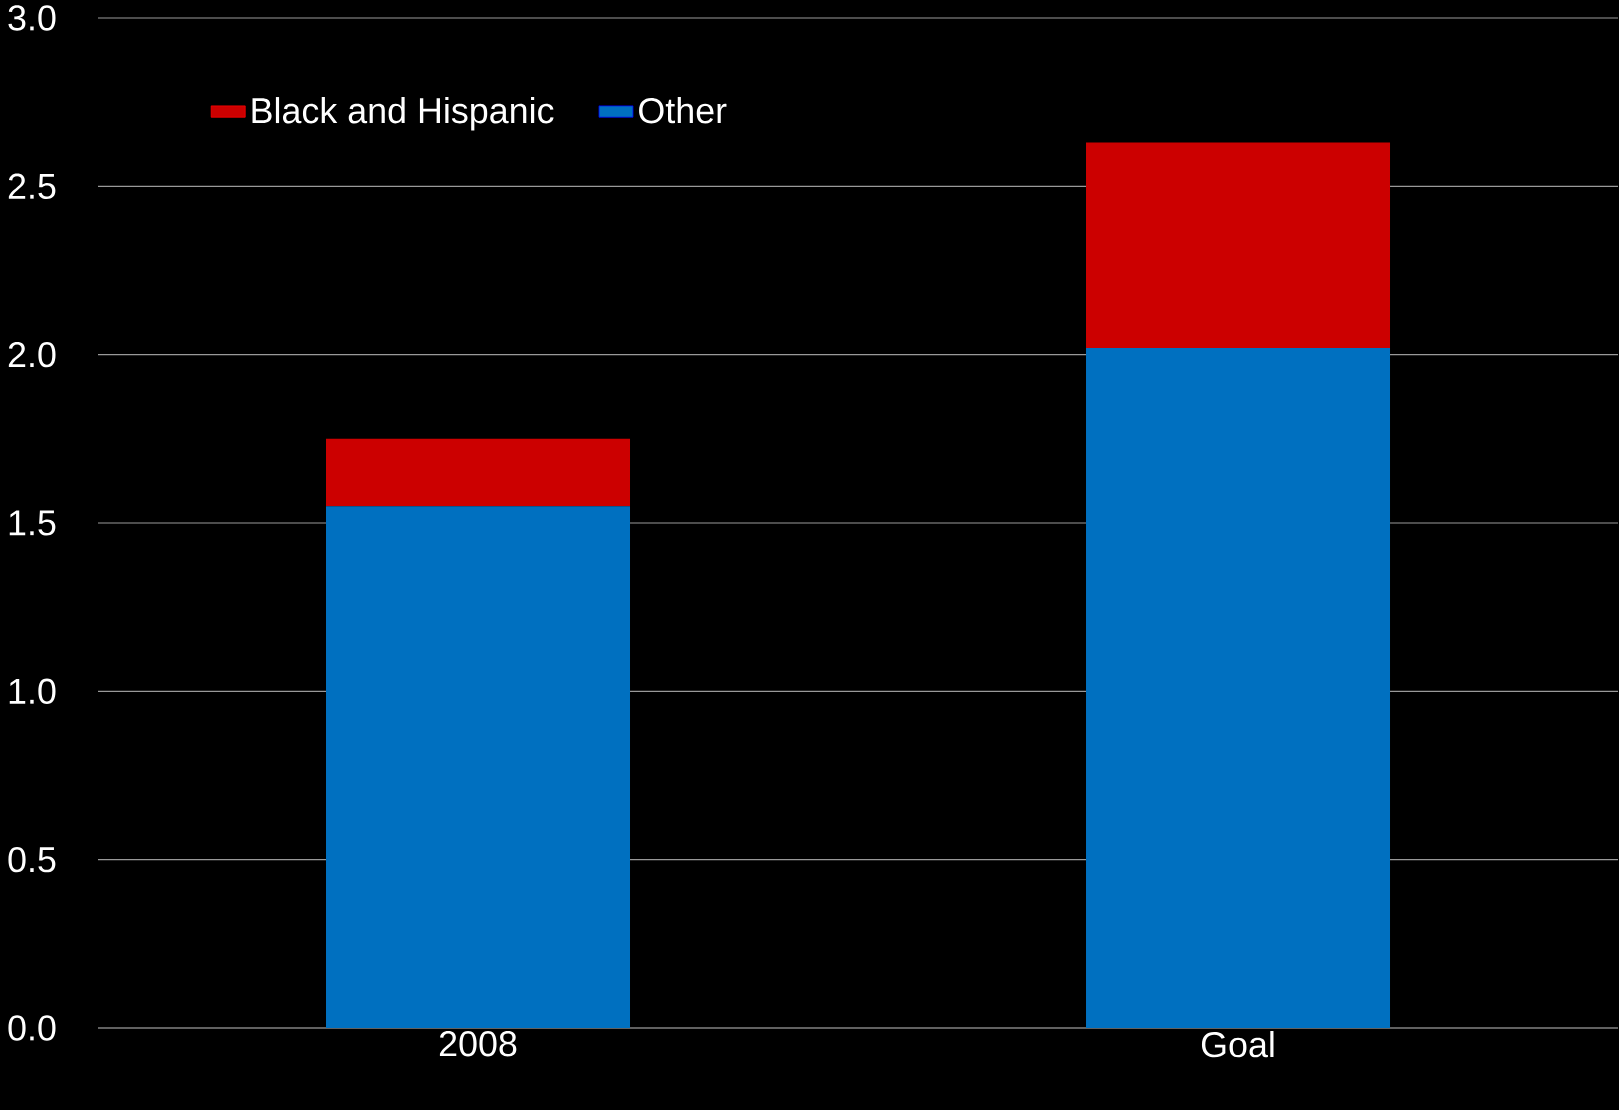  I want to click on y-tick-label: 1.0, so click(32, 691).